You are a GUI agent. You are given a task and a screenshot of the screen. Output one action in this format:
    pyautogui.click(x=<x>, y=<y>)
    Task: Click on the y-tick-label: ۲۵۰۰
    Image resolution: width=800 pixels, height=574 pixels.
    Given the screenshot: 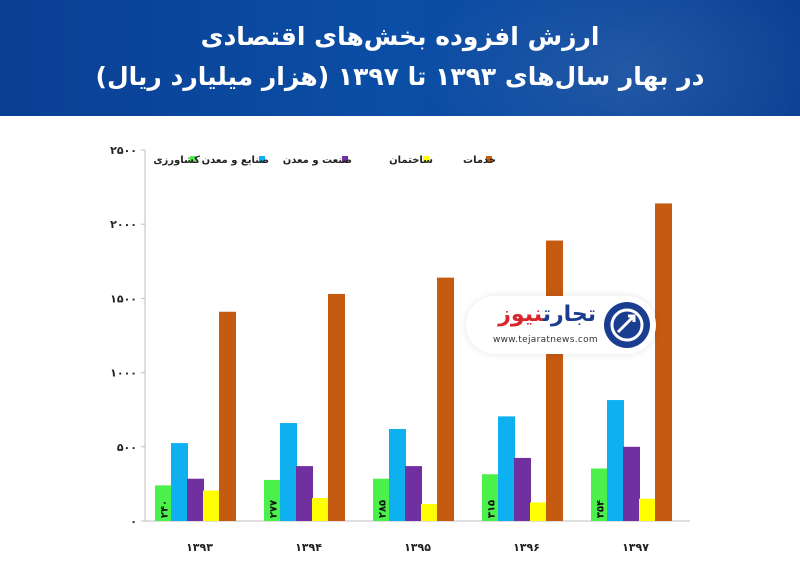 What is the action you would take?
    pyautogui.click(x=123, y=150)
    